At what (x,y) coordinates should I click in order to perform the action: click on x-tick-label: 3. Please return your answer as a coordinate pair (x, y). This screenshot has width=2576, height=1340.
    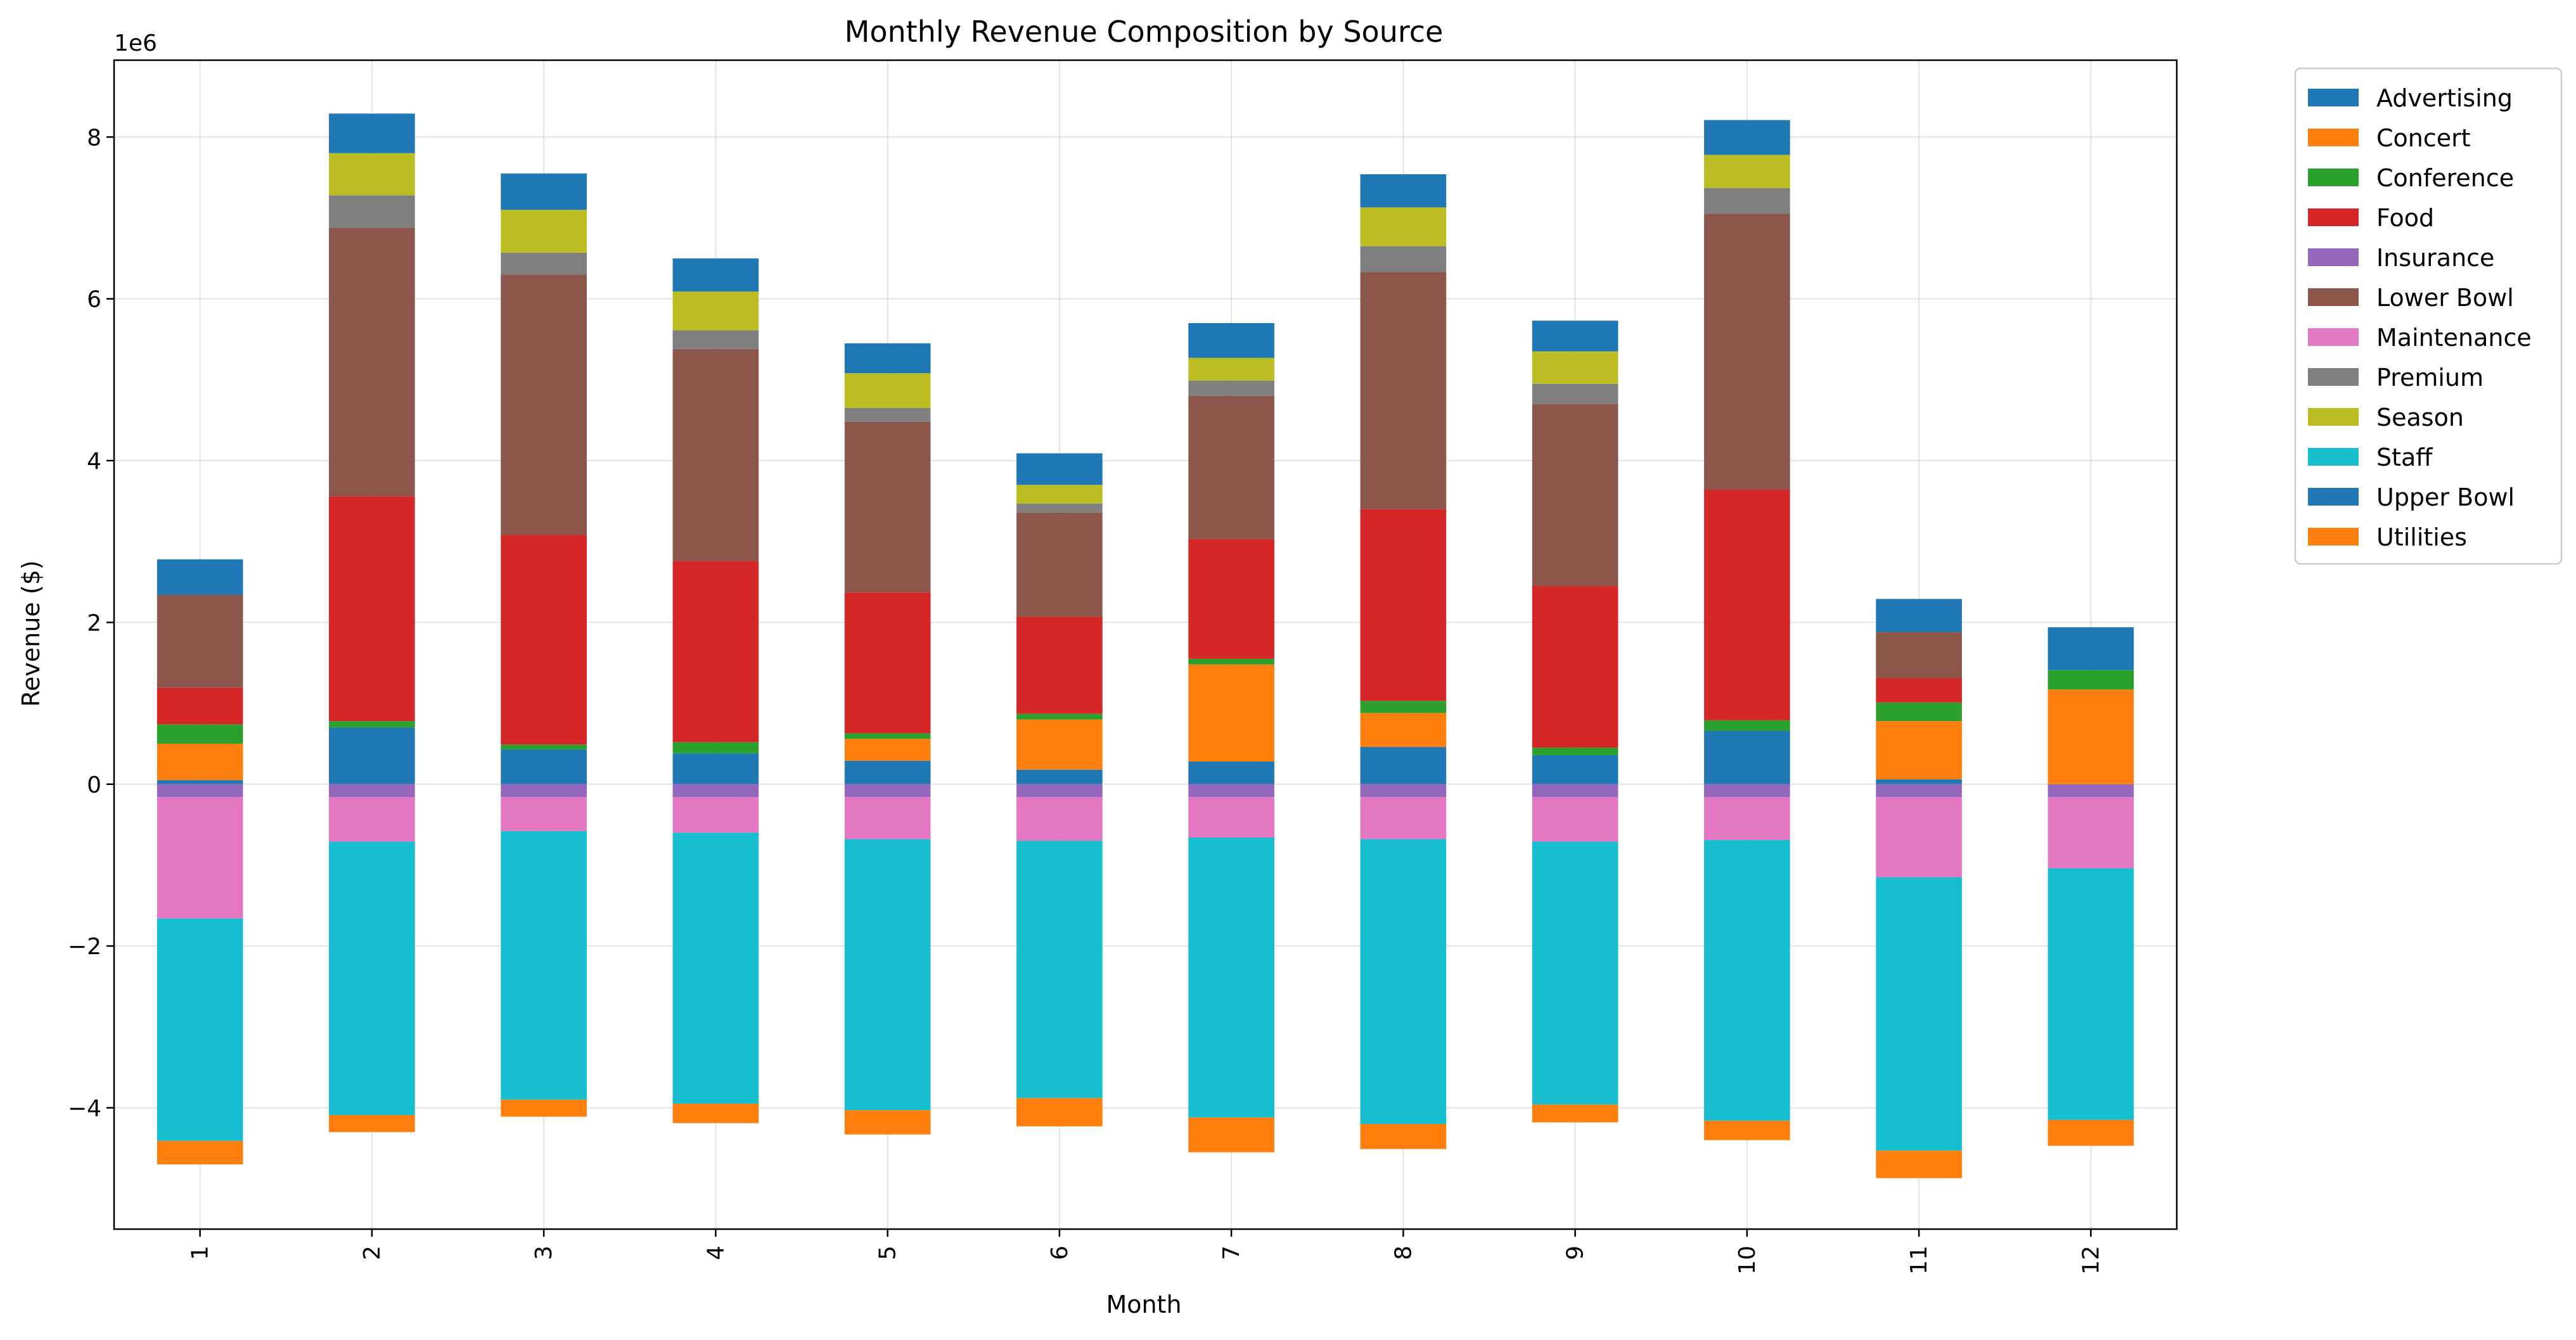
    Looking at the image, I should click on (544, 1253).